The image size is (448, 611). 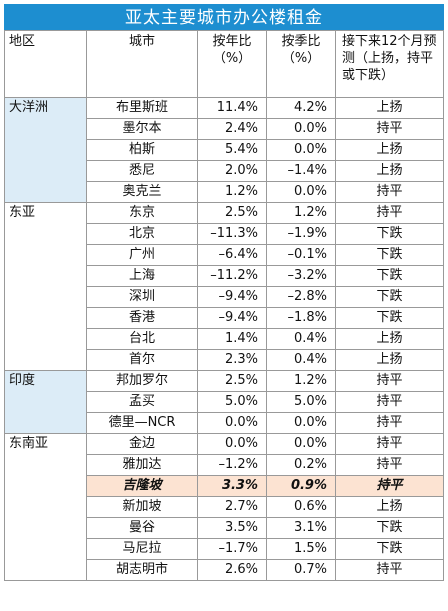 What do you see at coordinates (142, 465) in the screenshot?
I see `cell-city: 雅加达` at bounding box center [142, 465].